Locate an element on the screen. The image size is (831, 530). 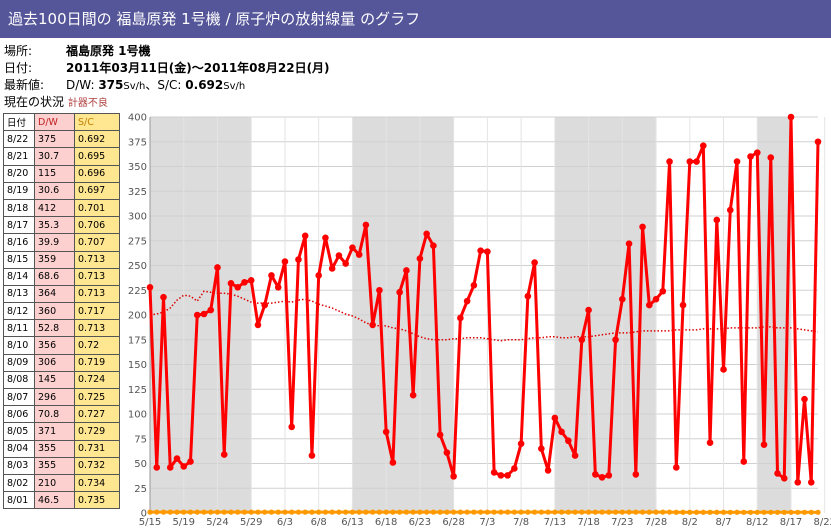
page-title: 過去100日間の 福島原発 1号機 / 原子炉の放射線量 のグラフ is located at coordinates (214, 19).